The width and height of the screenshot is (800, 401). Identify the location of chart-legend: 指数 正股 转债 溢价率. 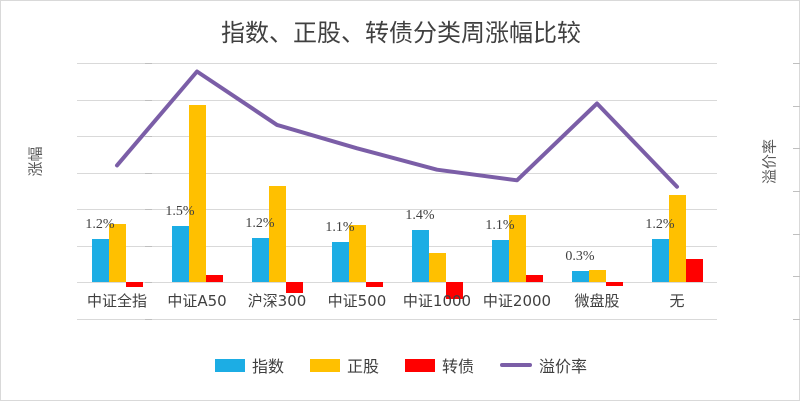
(400, 365).